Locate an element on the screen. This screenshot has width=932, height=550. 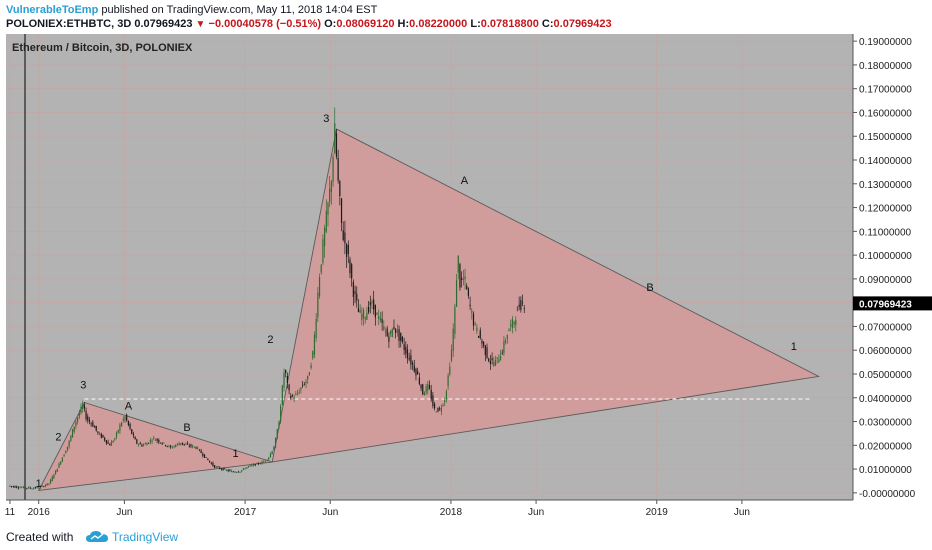
close-label: C: is located at coordinates (547, 24).